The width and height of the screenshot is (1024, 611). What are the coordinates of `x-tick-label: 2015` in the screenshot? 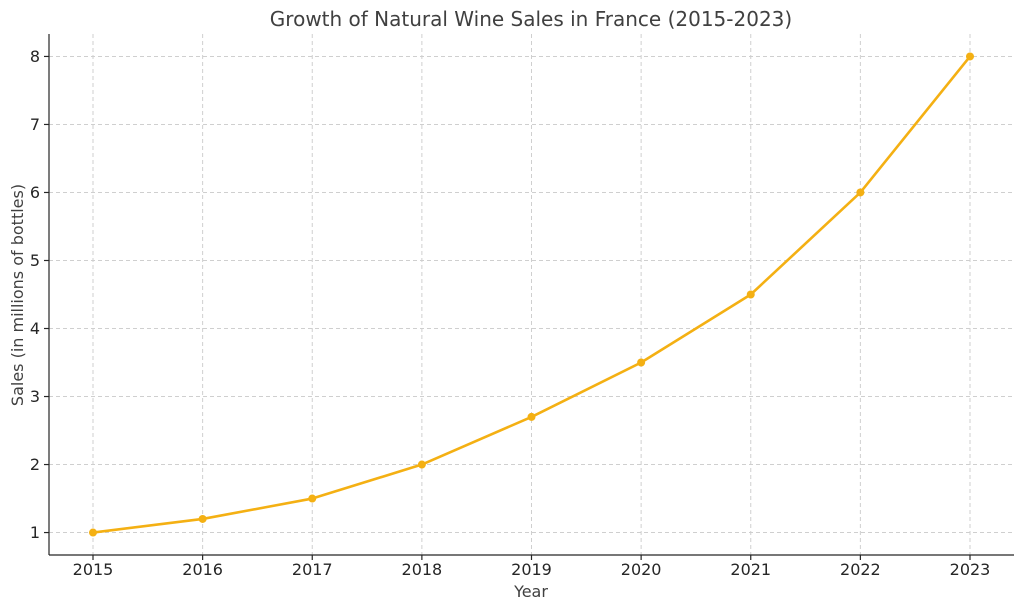 It's located at (93, 569).